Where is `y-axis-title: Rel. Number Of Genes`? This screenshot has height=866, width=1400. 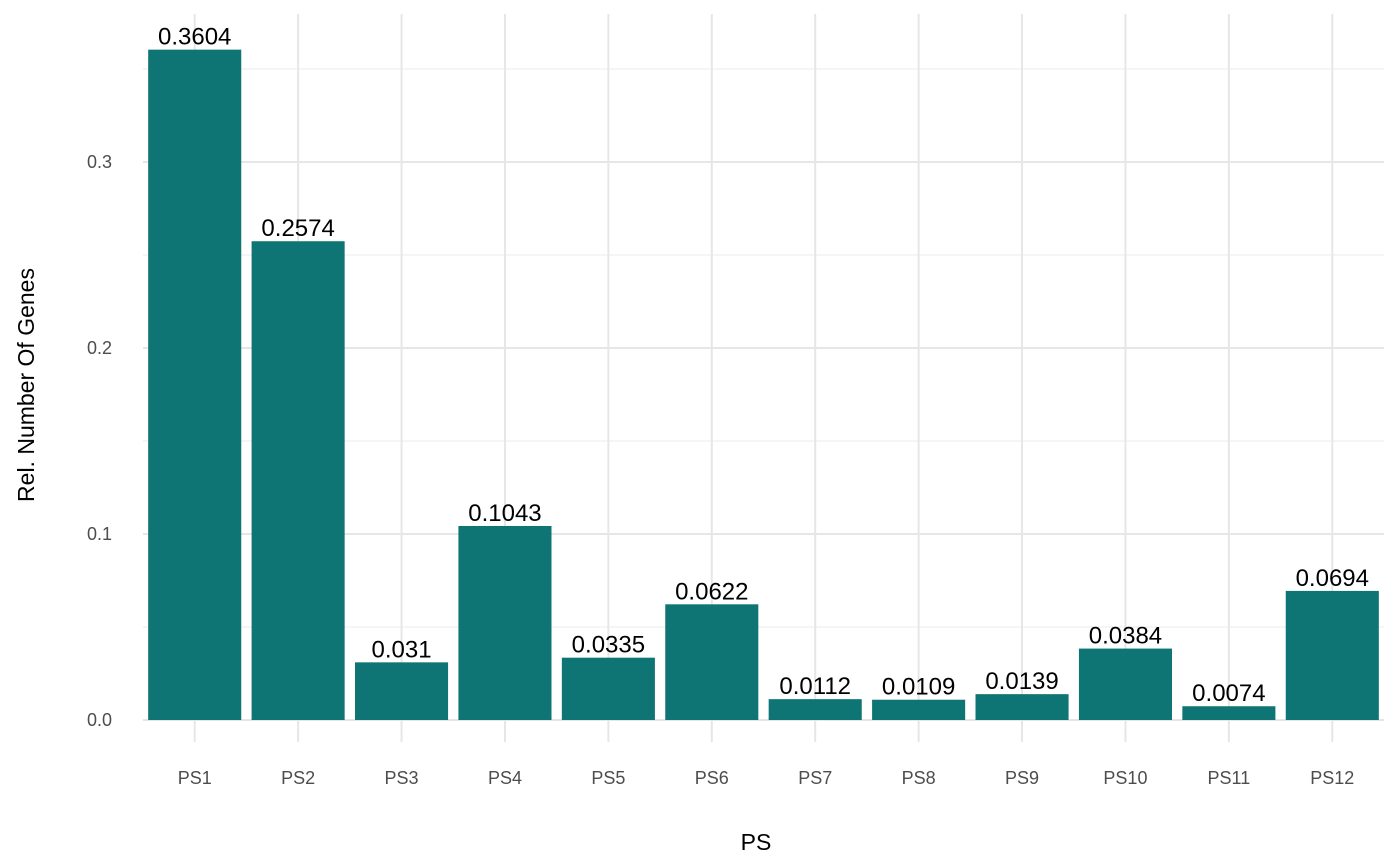
y-axis-title: Rel. Number Of Genes is located at coordinates (26, 385).